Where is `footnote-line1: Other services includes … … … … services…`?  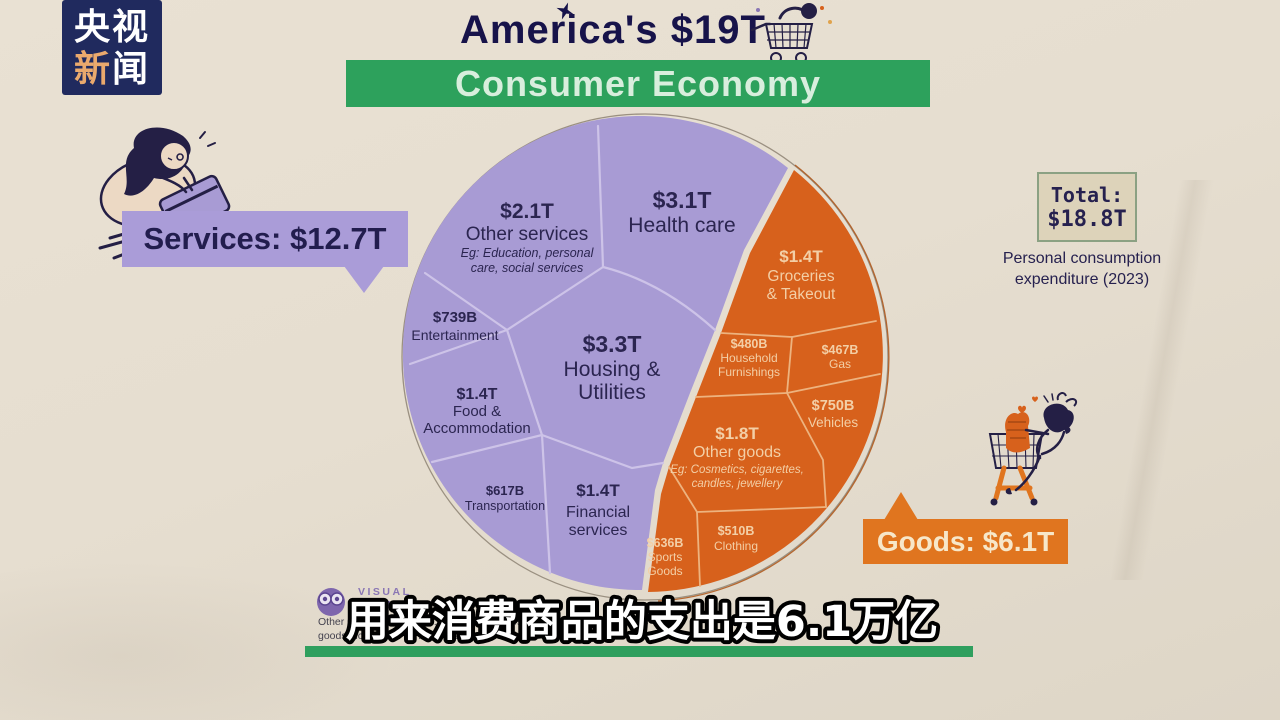 footnote-line1: Other services includes … … … … services… is located at coordinates (483, 622).